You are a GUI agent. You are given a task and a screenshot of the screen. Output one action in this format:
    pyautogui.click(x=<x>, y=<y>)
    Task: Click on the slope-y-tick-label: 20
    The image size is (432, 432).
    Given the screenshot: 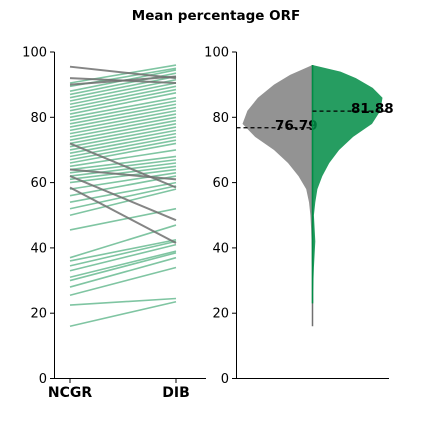 What is the action you would take?
    pyautogui.click(x=38, y=314)
    